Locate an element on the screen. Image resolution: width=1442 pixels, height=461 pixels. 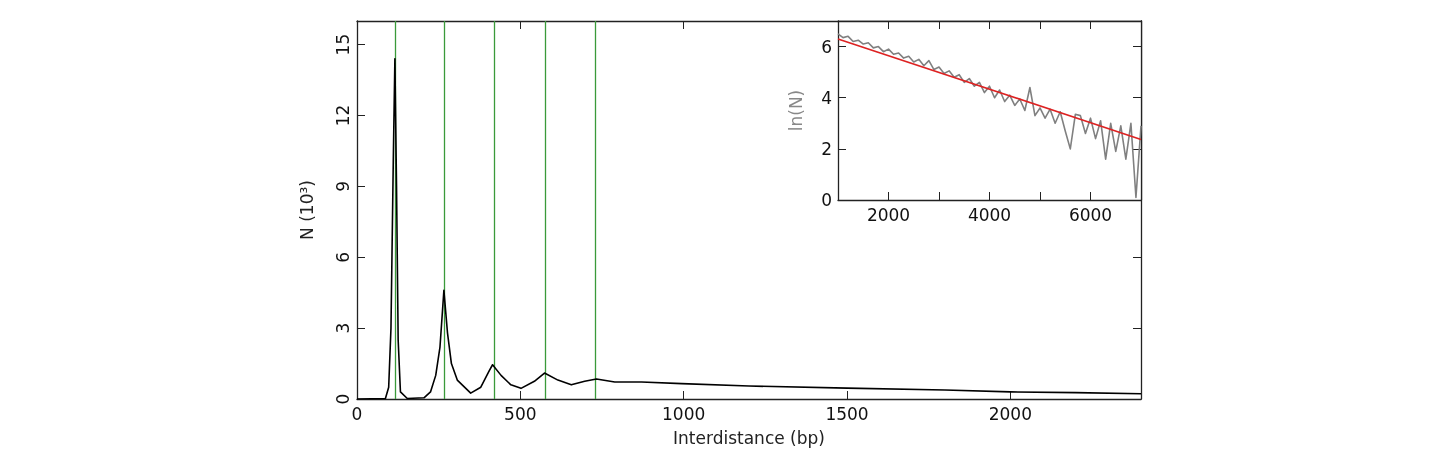
y-tick-label: 12 is located at coordinates (342, 115).